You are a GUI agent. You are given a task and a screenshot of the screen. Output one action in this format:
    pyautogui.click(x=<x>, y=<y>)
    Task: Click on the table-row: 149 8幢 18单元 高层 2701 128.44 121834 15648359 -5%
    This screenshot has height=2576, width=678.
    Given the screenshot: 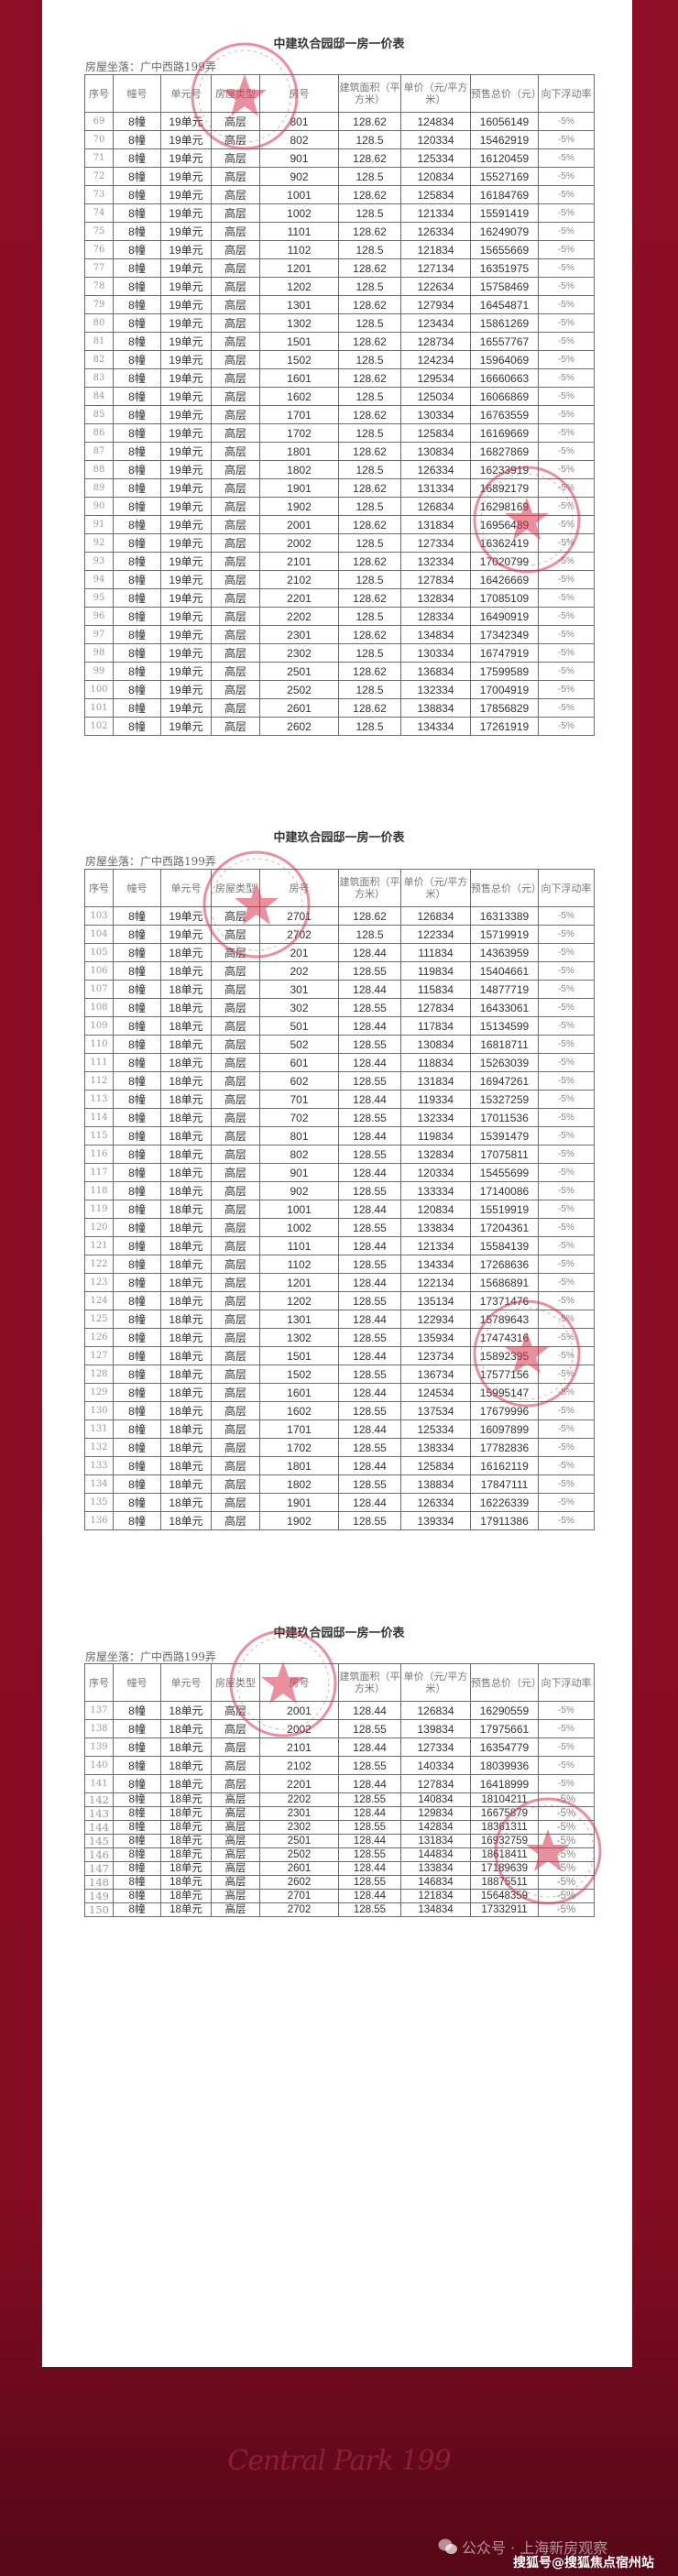 What is the action you would take?
    pyautogui.click(x=339, y=1896)
    